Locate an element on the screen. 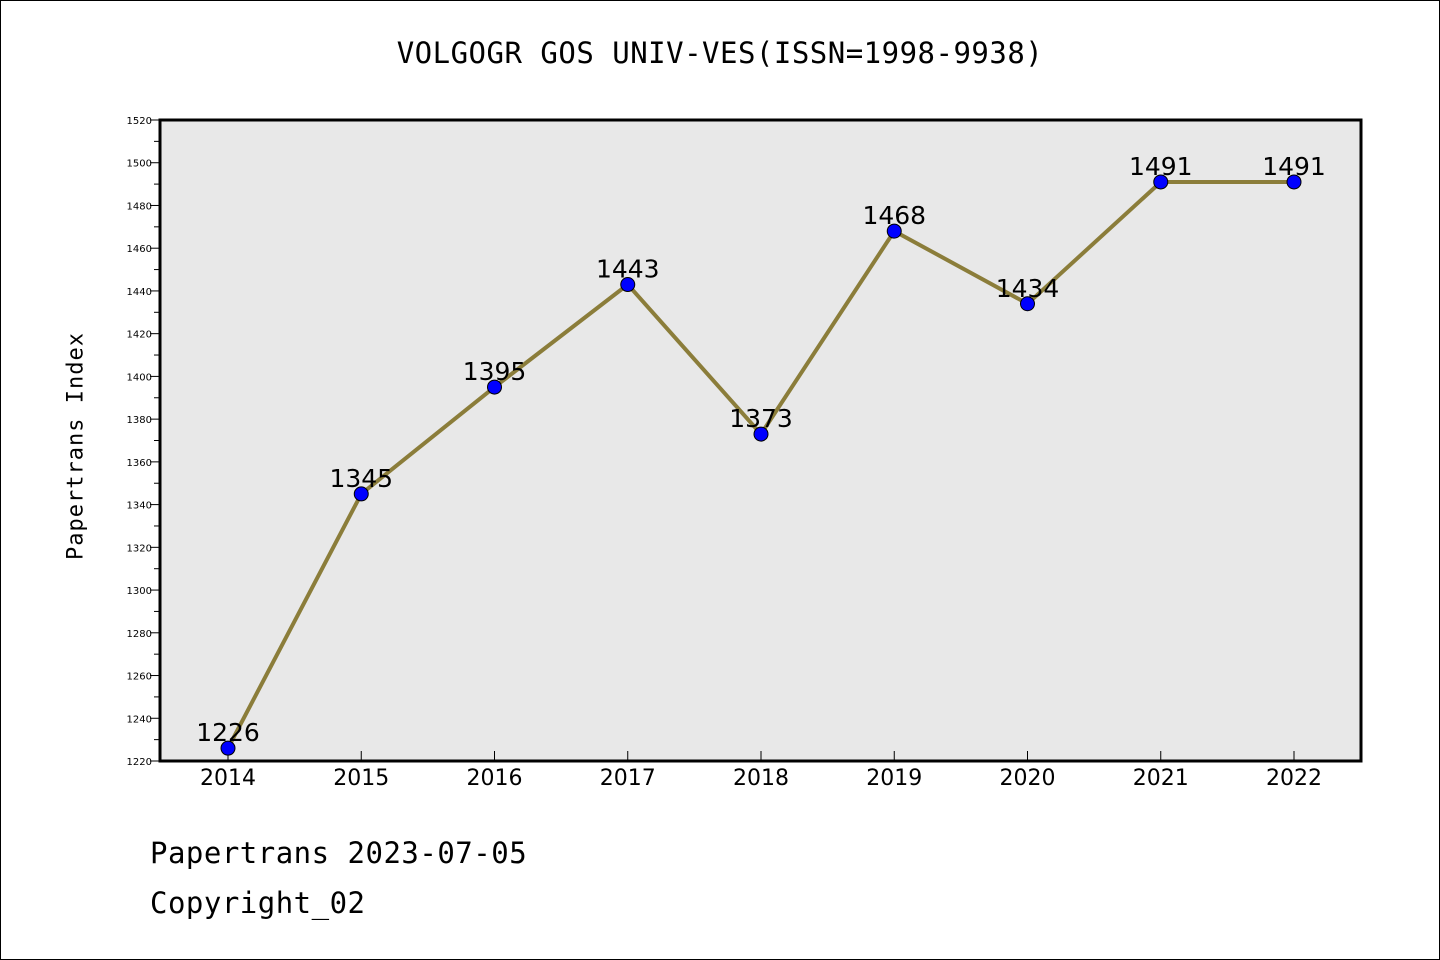  footer-copyright: Copyright_02 is located at coordinates (258, 903).